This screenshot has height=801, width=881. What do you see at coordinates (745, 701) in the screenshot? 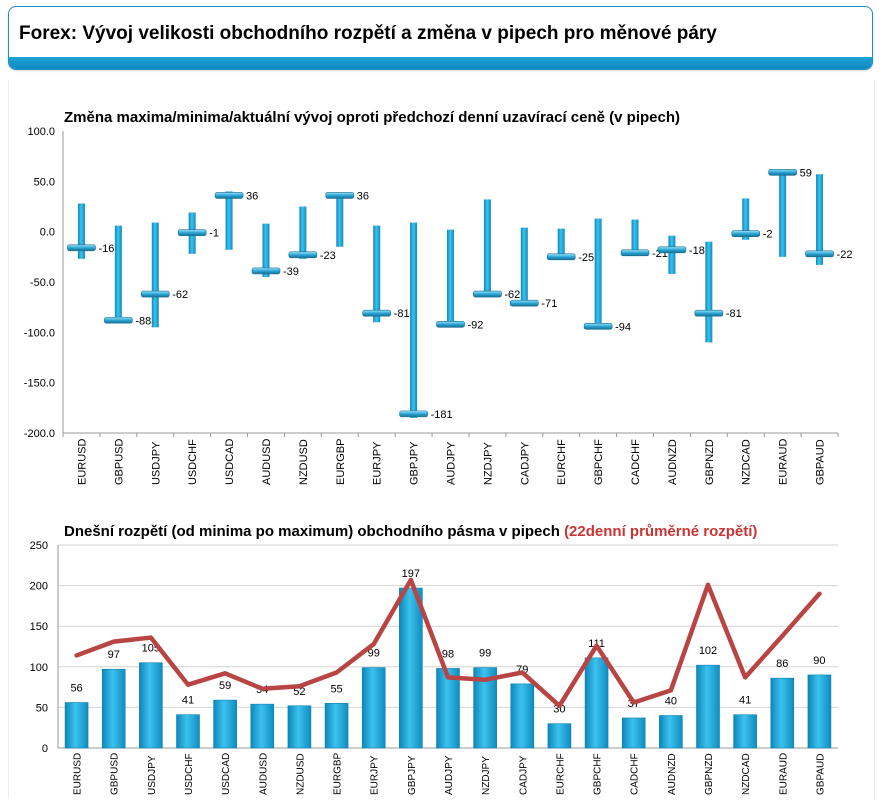
I see `chart2-value-label: 41` at bounding box center [745, 701].